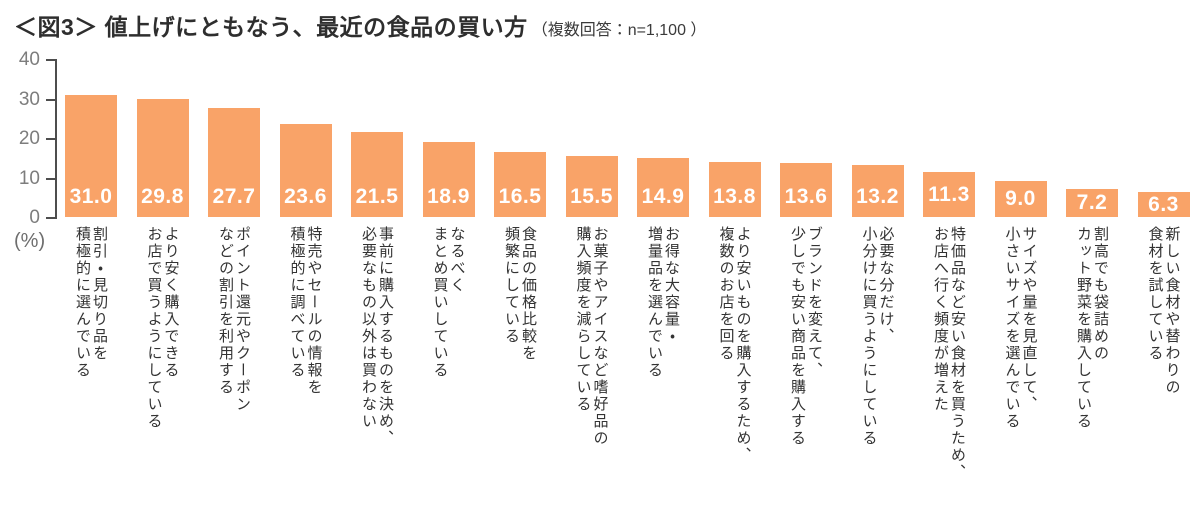  What do you see at coordinates (30, 241) in the screenshot?
I see `y-axis-unit-label: (%)` at bounding box center [30, 241].